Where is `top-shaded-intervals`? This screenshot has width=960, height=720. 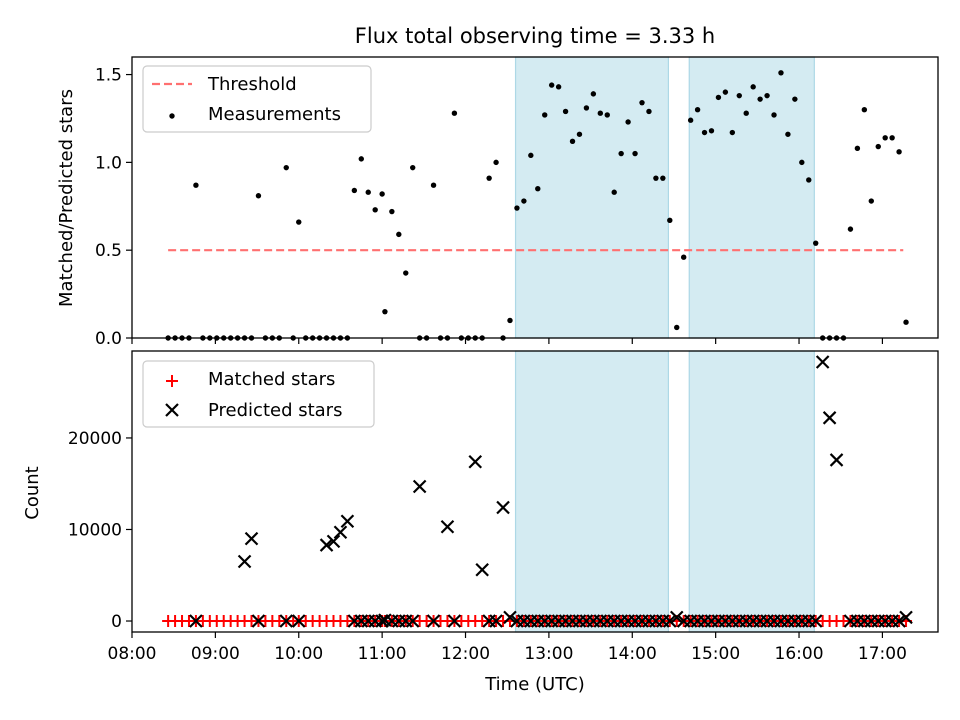
top-shaded-intervals is located at coordinates (664, 197).